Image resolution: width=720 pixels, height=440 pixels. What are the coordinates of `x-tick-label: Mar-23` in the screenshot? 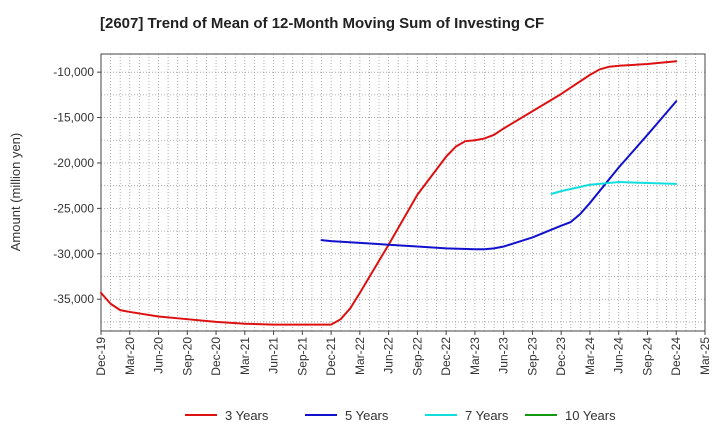 It's located at (475, 356).